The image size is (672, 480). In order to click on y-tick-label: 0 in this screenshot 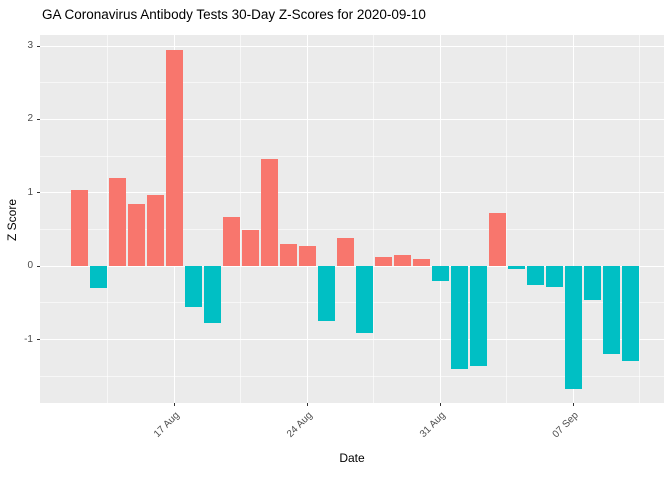, I will do `click(30, 266)`.